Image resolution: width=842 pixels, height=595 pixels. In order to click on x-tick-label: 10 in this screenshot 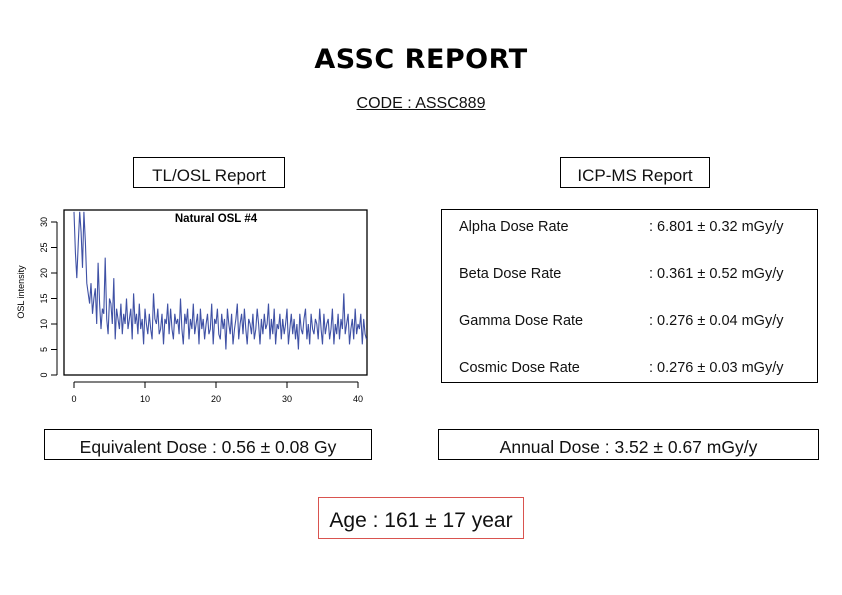, I will do `click(145, 399)`.